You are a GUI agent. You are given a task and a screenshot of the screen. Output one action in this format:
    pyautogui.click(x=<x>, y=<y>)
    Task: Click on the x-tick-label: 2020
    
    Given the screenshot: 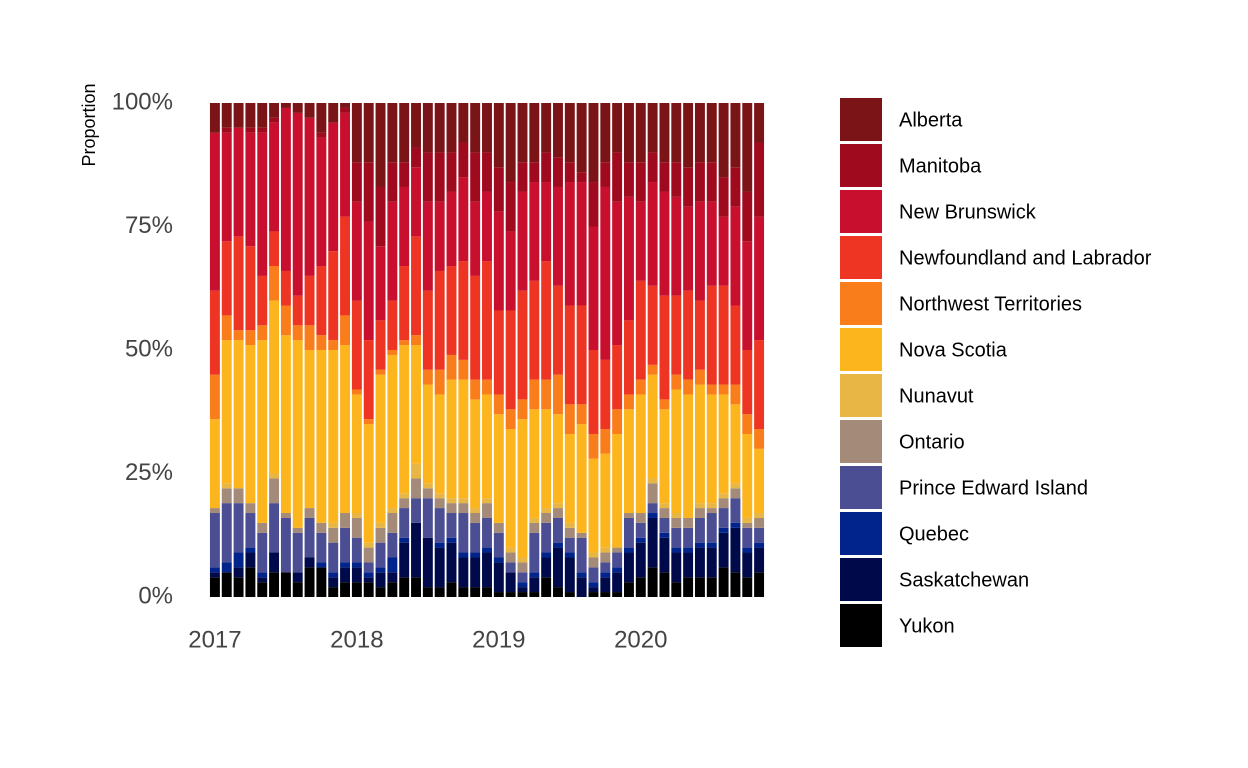 What is the action you would take?
    pyautogui.click(x=640, y=639)
    